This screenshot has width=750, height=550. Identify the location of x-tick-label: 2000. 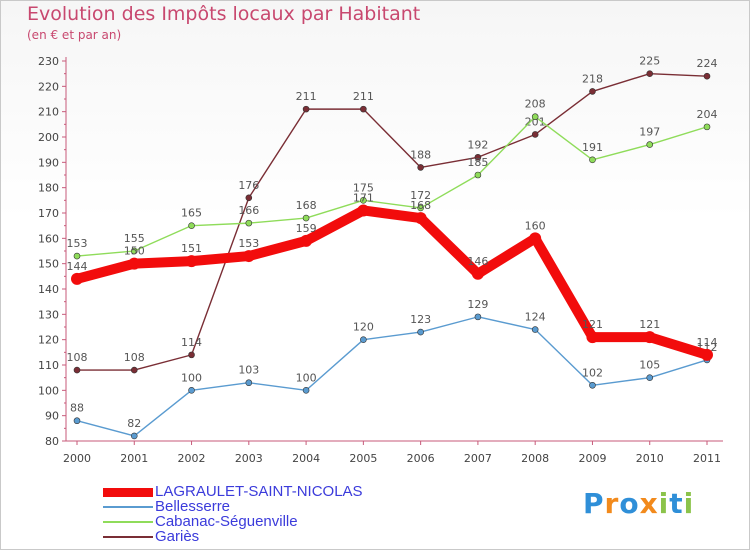
(77, 458).